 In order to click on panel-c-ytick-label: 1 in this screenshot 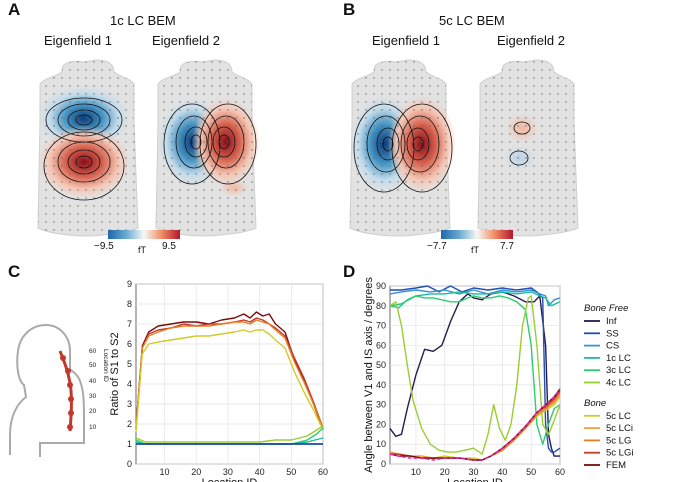, I will do `click(129, 444)`.